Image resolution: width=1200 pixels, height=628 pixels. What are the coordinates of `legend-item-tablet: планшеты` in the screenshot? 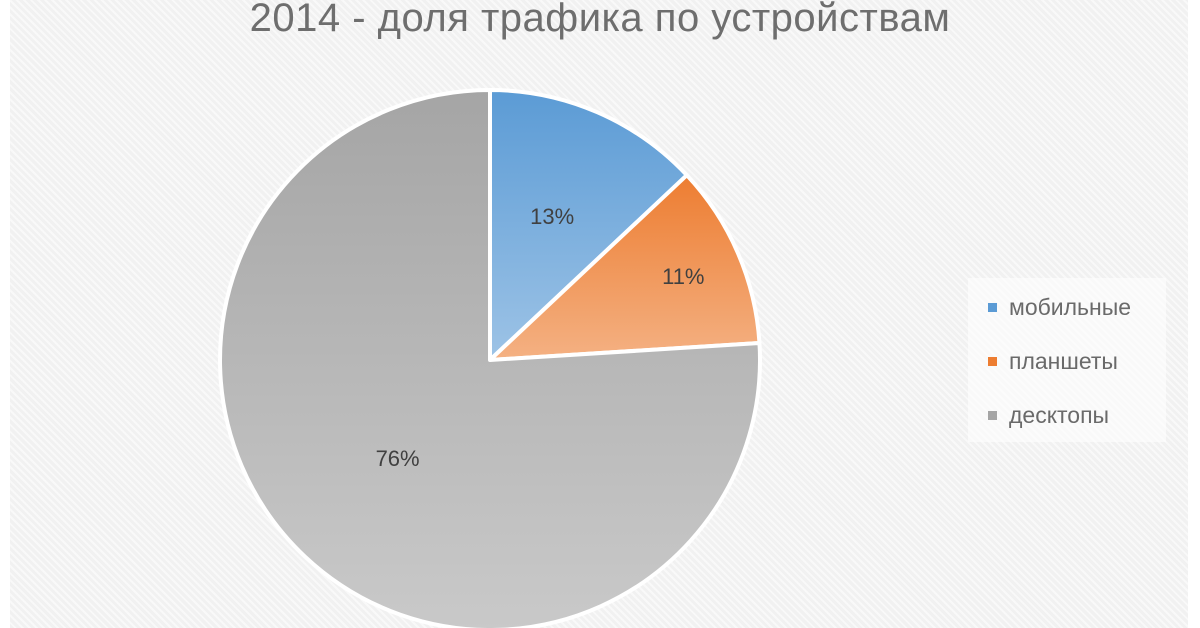 It's located at (1053, 361).